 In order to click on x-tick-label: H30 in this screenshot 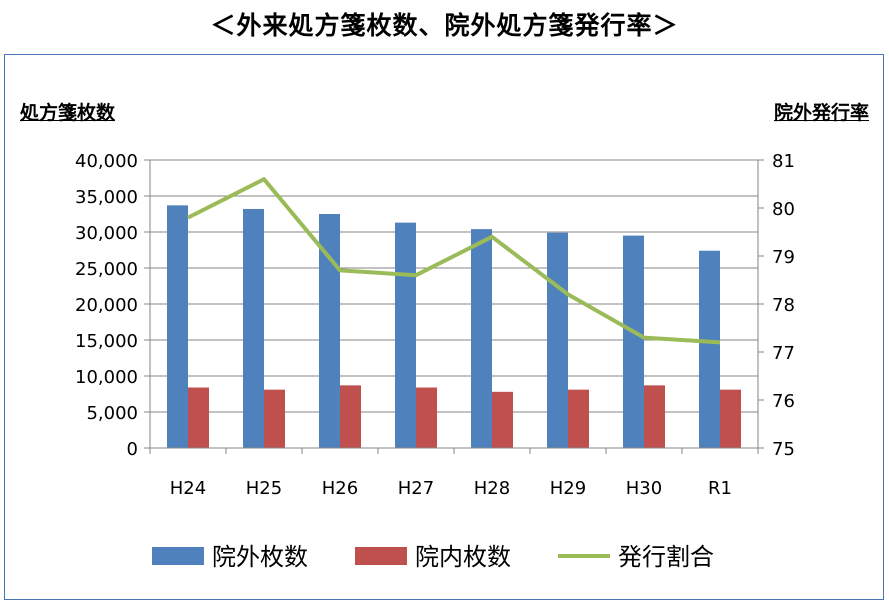, I will do `click(644, 488)`.